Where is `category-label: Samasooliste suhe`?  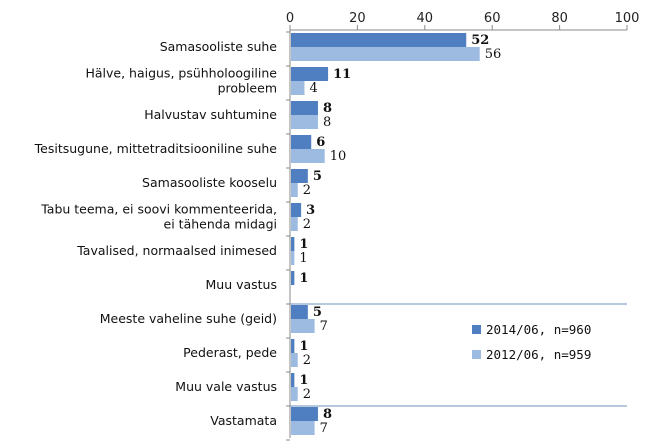
category-label: Samasooliste suhe is located at coordinates (219, 46).